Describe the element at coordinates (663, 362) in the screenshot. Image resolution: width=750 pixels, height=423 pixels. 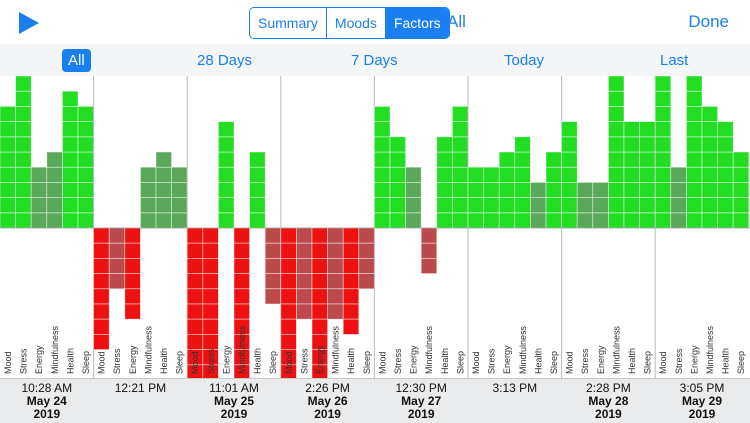
I see `factor-label: Mood` at that location.